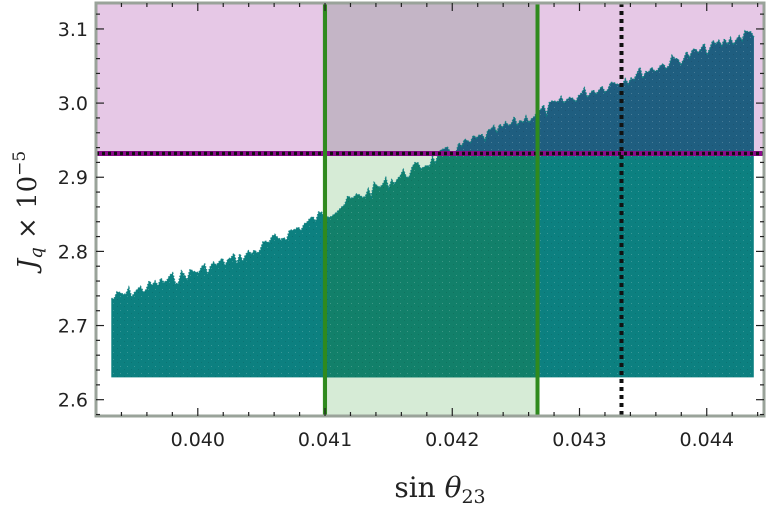 The image size is (768, 511). Describe the element at coordinates (28, 212) in the screenshot. I see `y-axis-label: Jq × 10−5` at that location.